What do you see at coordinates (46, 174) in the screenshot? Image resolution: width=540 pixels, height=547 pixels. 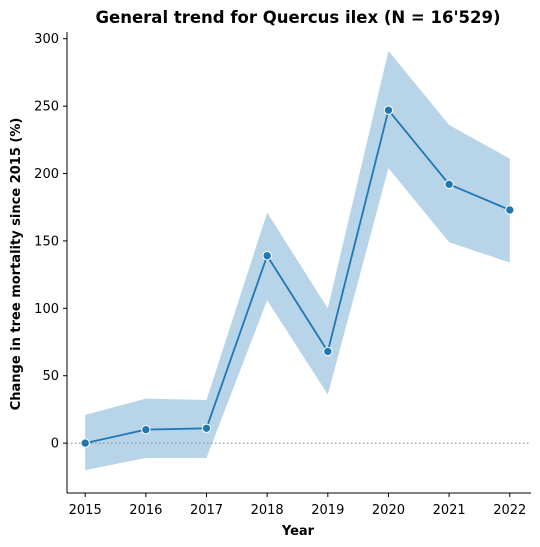 I see `y-tick-label: 200` at bounding box center [46, 174].